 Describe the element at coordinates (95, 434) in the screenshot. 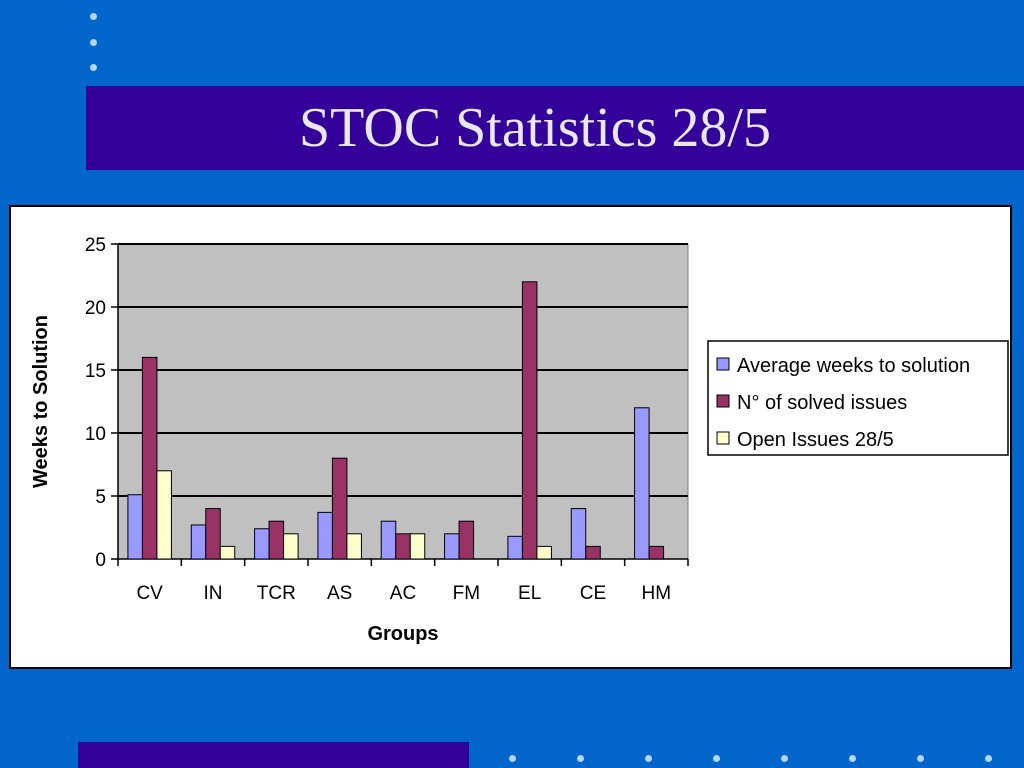

I see `y-tick-label: 10` at that location.